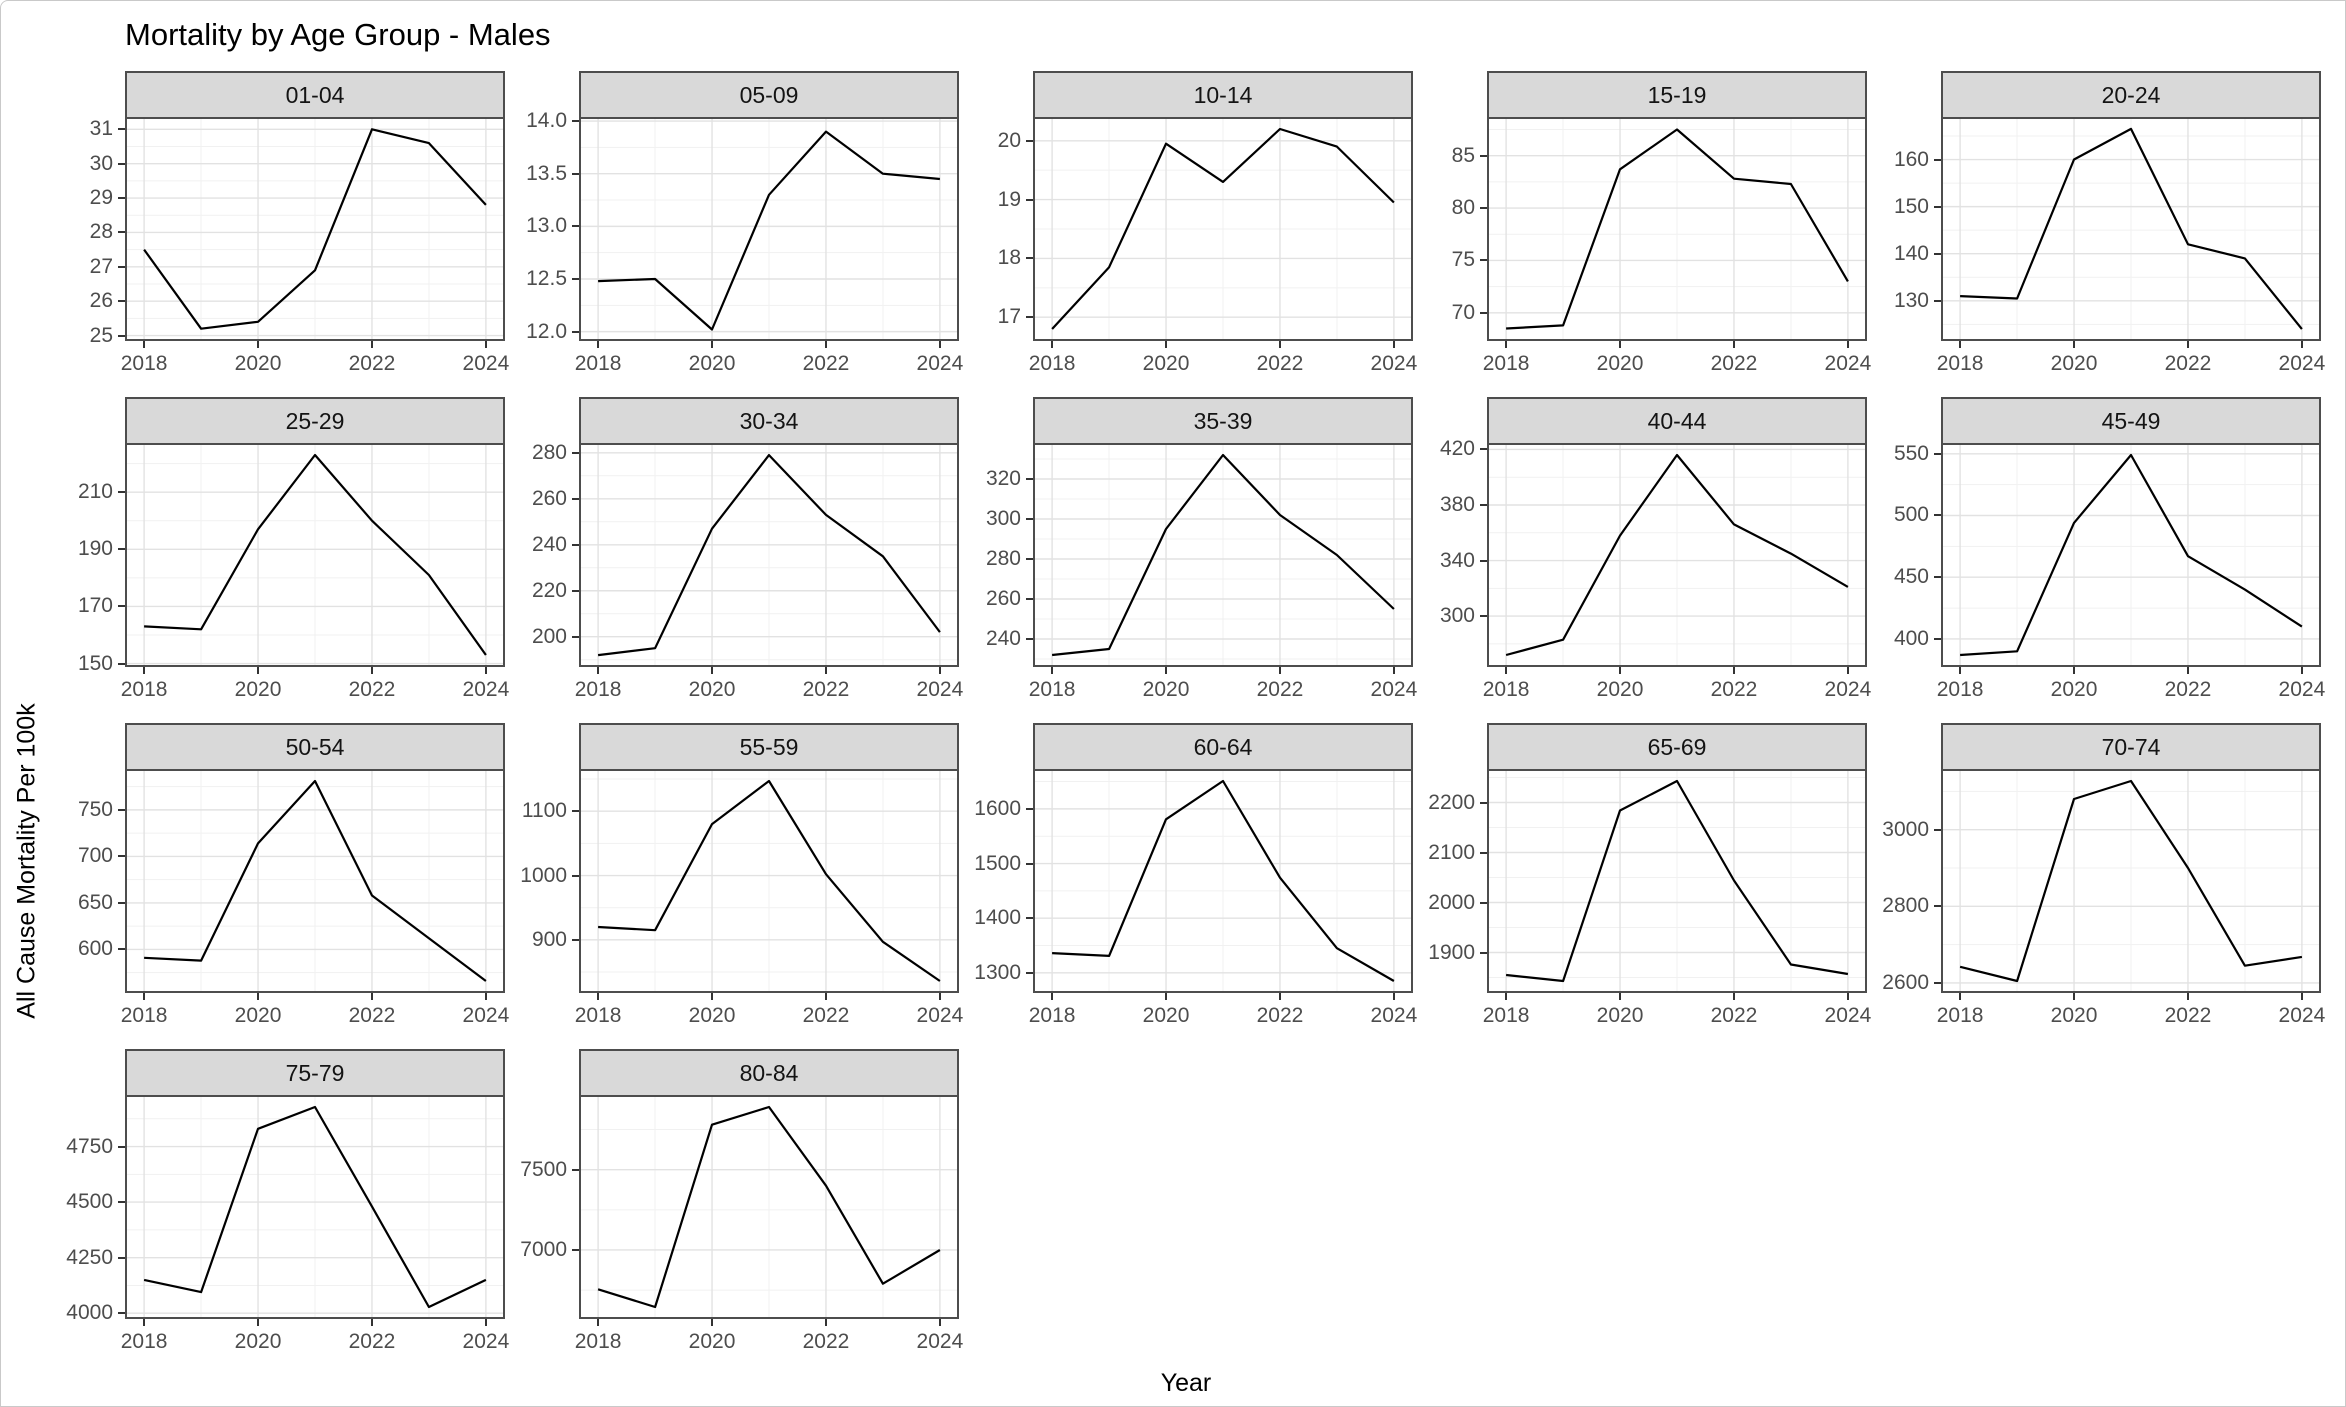 Image resolution: width=2346 pixels, height=1407 pixels. I want to click on y-tick-label: 190, so click(95, 549).